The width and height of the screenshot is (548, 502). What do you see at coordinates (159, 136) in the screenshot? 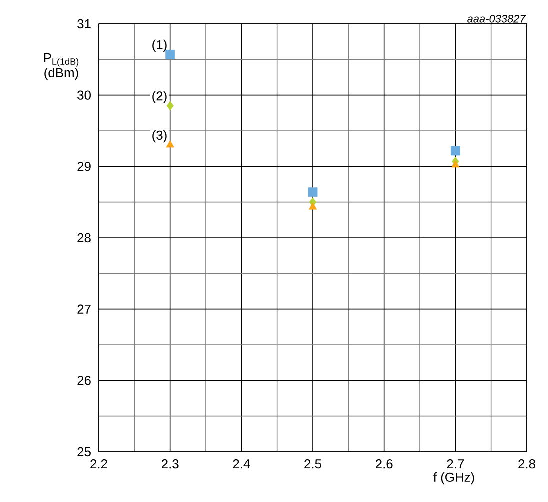
I see `series-label: (3)` at bounding box center [159, 136].